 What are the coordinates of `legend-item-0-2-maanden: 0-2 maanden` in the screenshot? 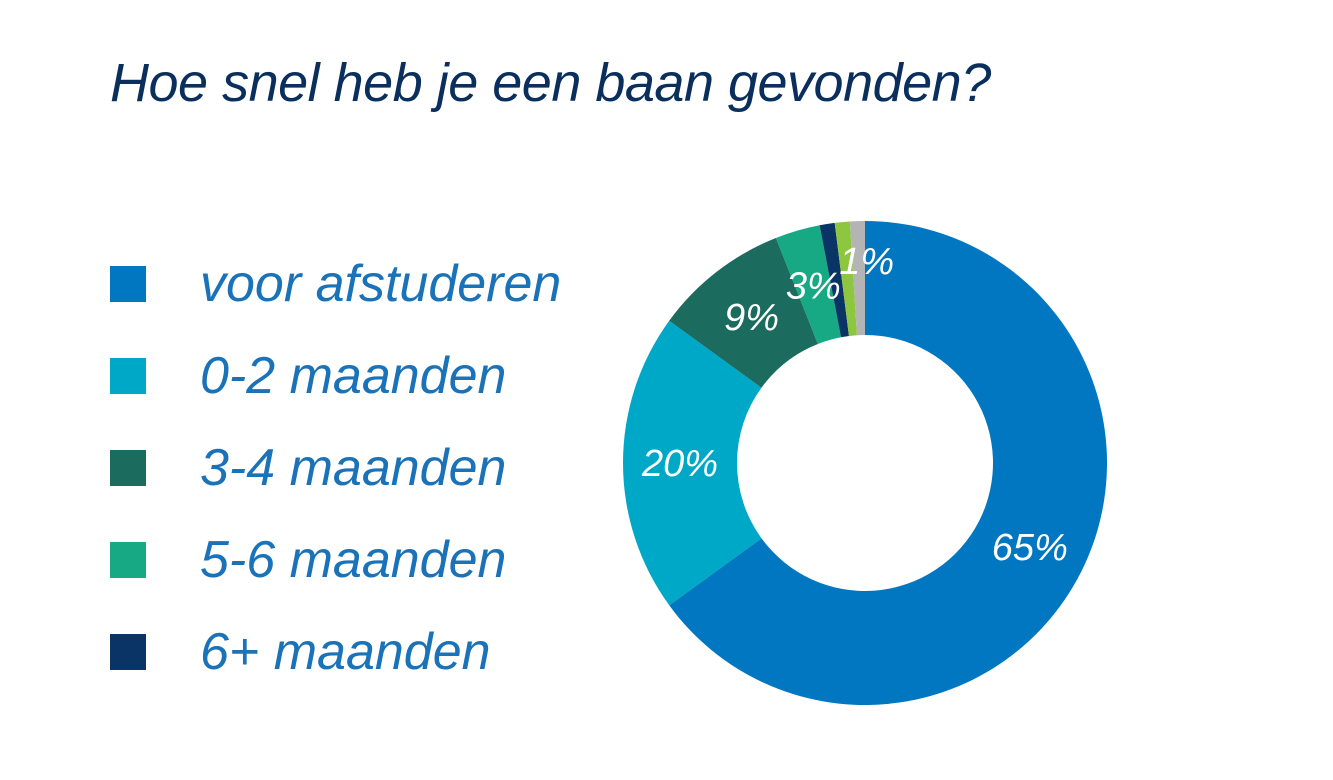 It's located at (335, 376).